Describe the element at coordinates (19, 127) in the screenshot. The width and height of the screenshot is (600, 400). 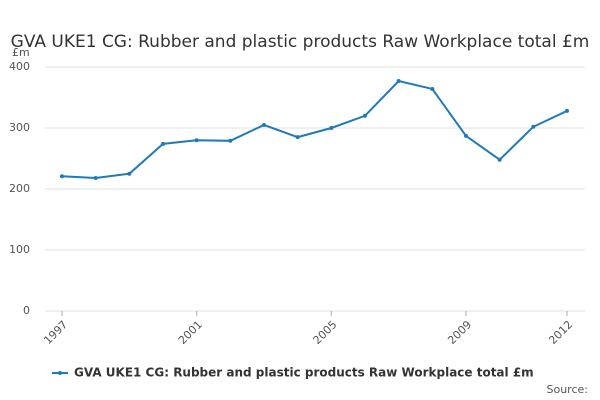
I see `y-tick-label: 300` at that location.